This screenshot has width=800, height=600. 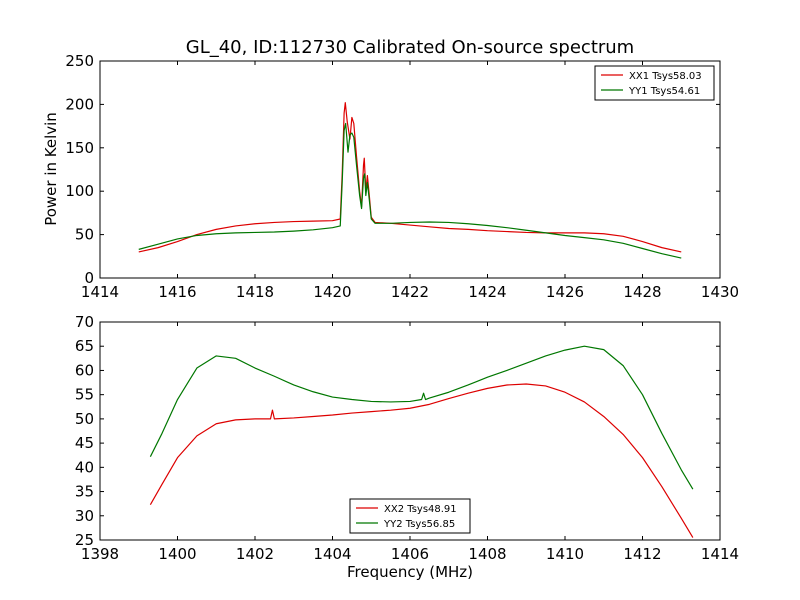 I want to click on x-tick-label: 1420, so click(x=332, y=292).